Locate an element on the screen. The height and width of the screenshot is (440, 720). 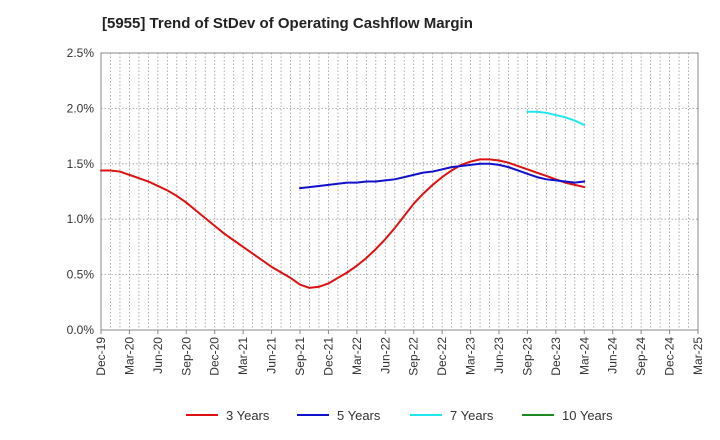
y-tick-label: 0.0% is located at coordinates (81, 330).